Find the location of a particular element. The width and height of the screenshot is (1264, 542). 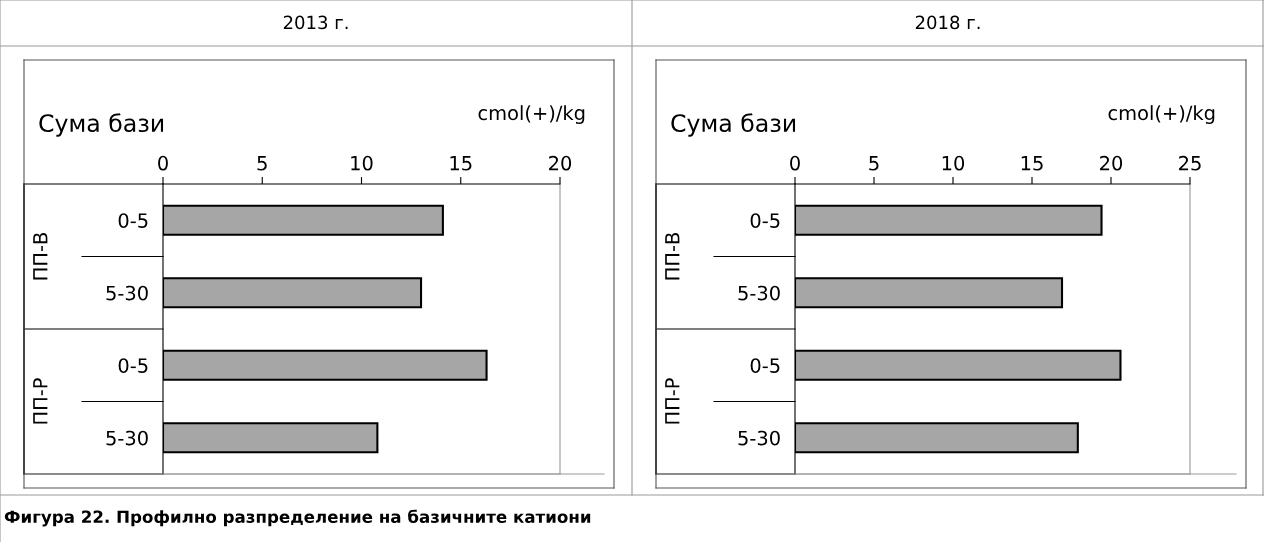

x-tick-label: 25 is located at coordinates (1190, 163).